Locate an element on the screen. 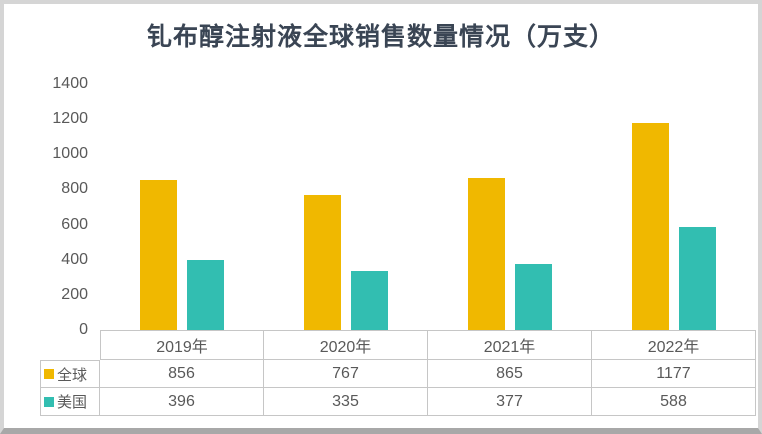 The image size is (762, 434). bar-group-2019年 is located at coordinates (182, 207).